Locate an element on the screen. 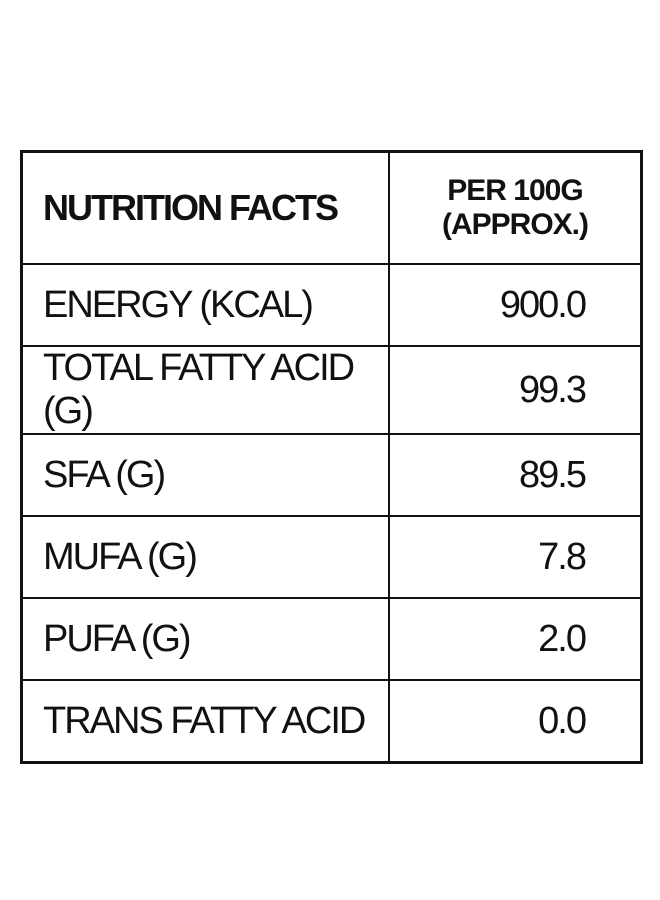 This screenshot has width=660, height=900. row: TRANS FATTY ACID 0.0 is located at coordinates (331, 721).